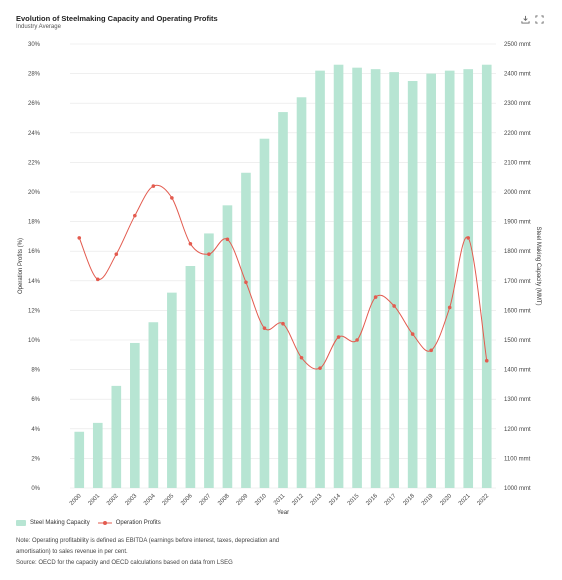  Describe the element at coordinates (409, 500) in the screenshot. I see `x-tick-label: 2018` at that location.